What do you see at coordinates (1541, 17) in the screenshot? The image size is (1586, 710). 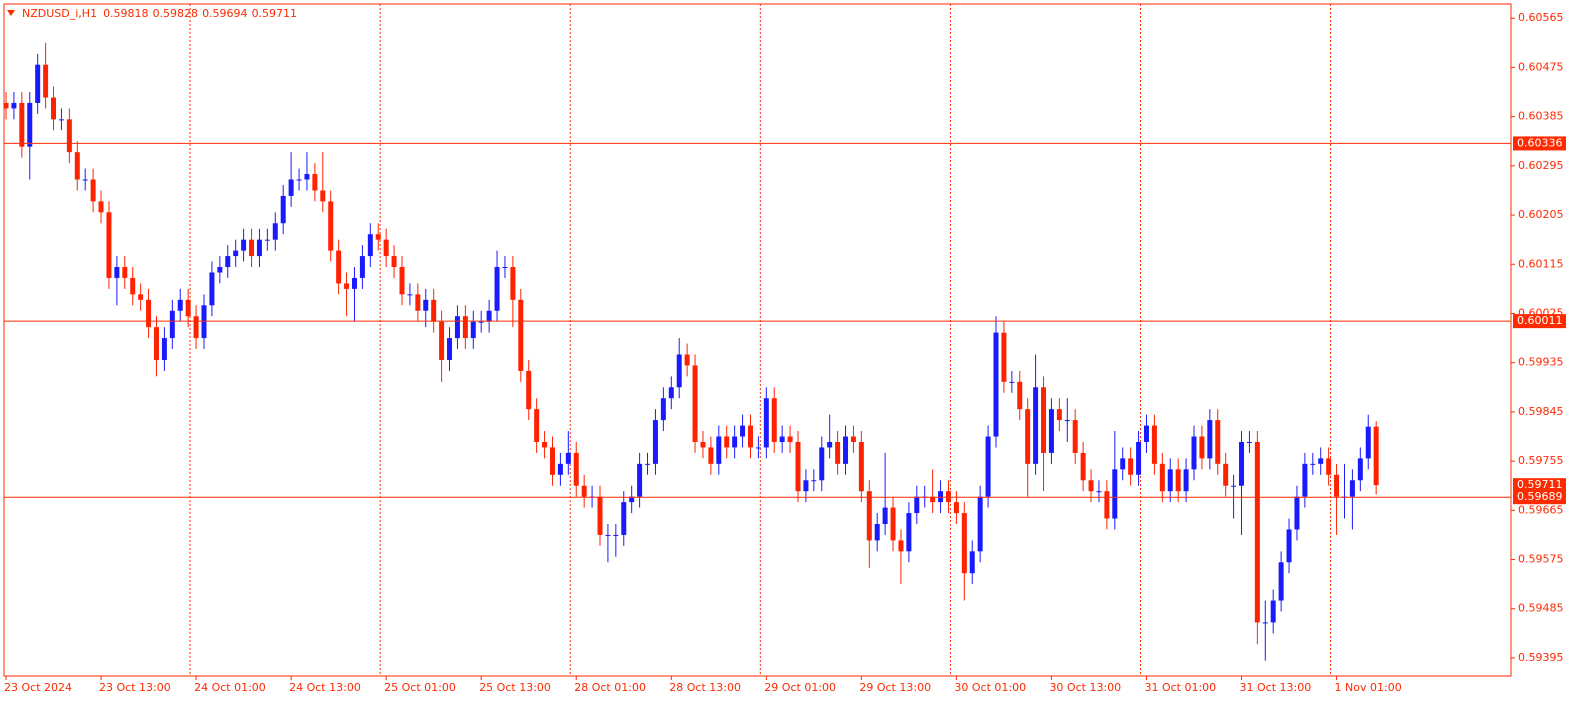 I see `y-tick-label: 0.60565` at bounding box center [1541, 17].